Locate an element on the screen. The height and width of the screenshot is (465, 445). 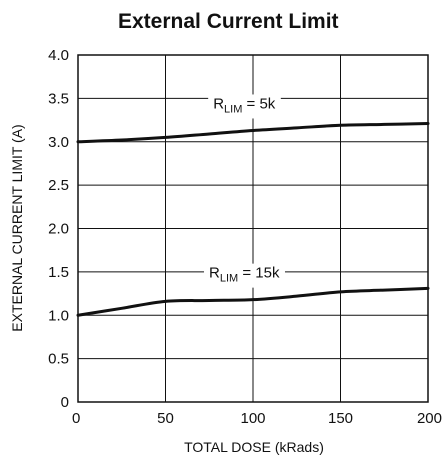
y-tick-label: 4.0 is located at coordinates (58, 55).